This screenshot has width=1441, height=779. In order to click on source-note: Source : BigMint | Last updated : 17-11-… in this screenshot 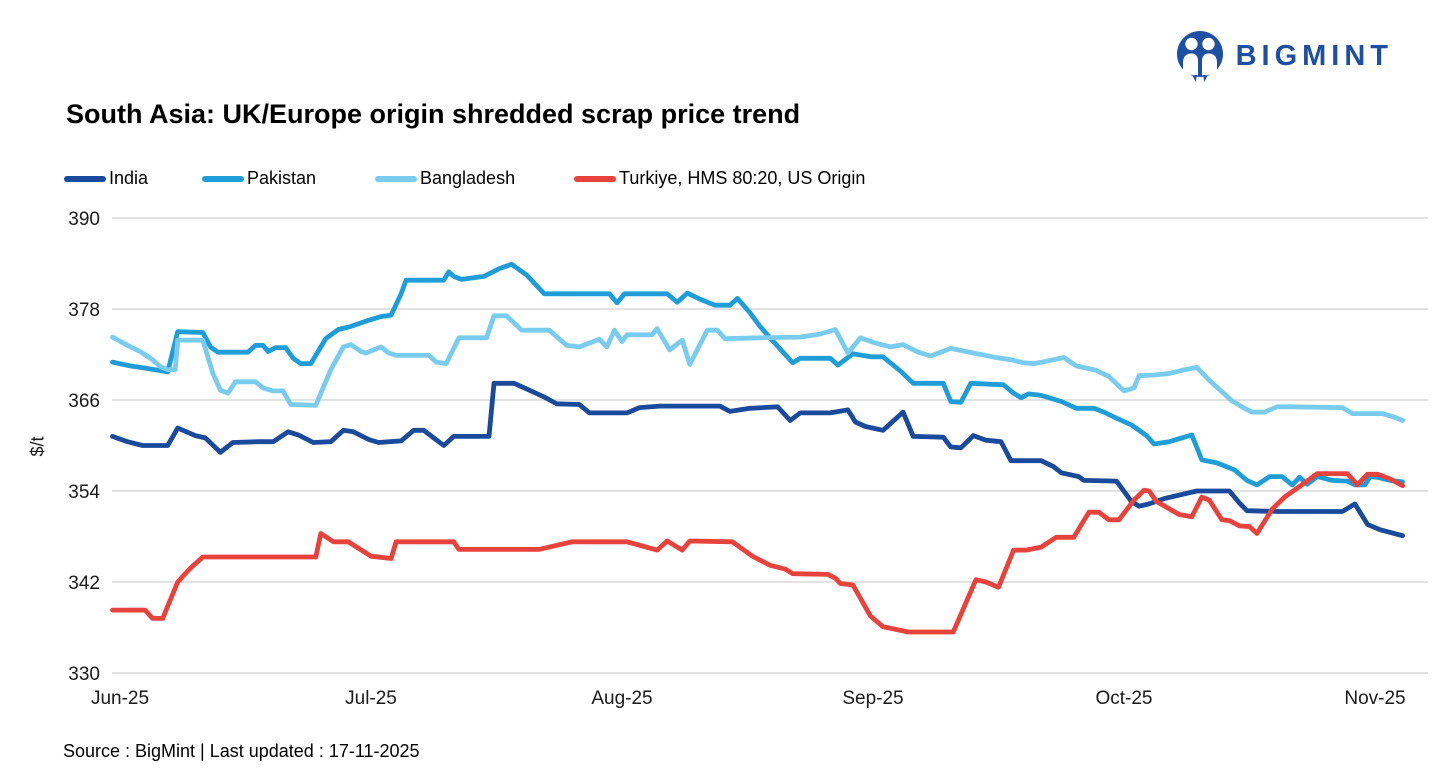, I will do `click(241, 751)`.